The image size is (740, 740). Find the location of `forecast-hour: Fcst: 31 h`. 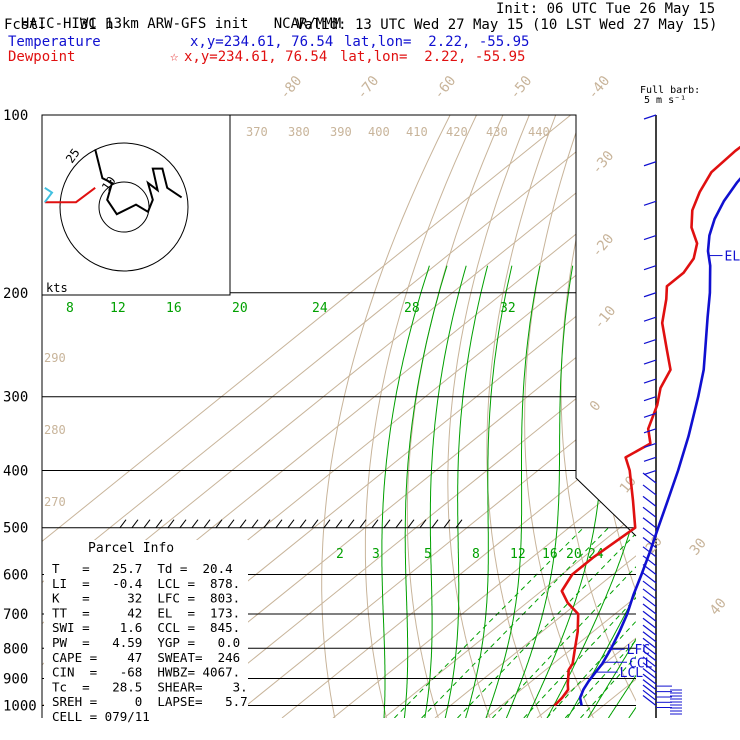

forecast-hour: Fcst: 31 h is located at coordinates (59, 25).